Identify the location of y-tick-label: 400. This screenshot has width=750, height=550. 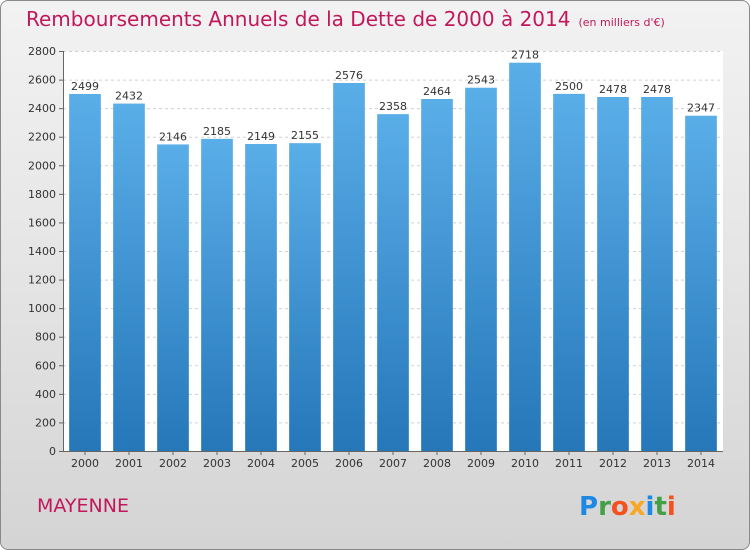
(45, 394).